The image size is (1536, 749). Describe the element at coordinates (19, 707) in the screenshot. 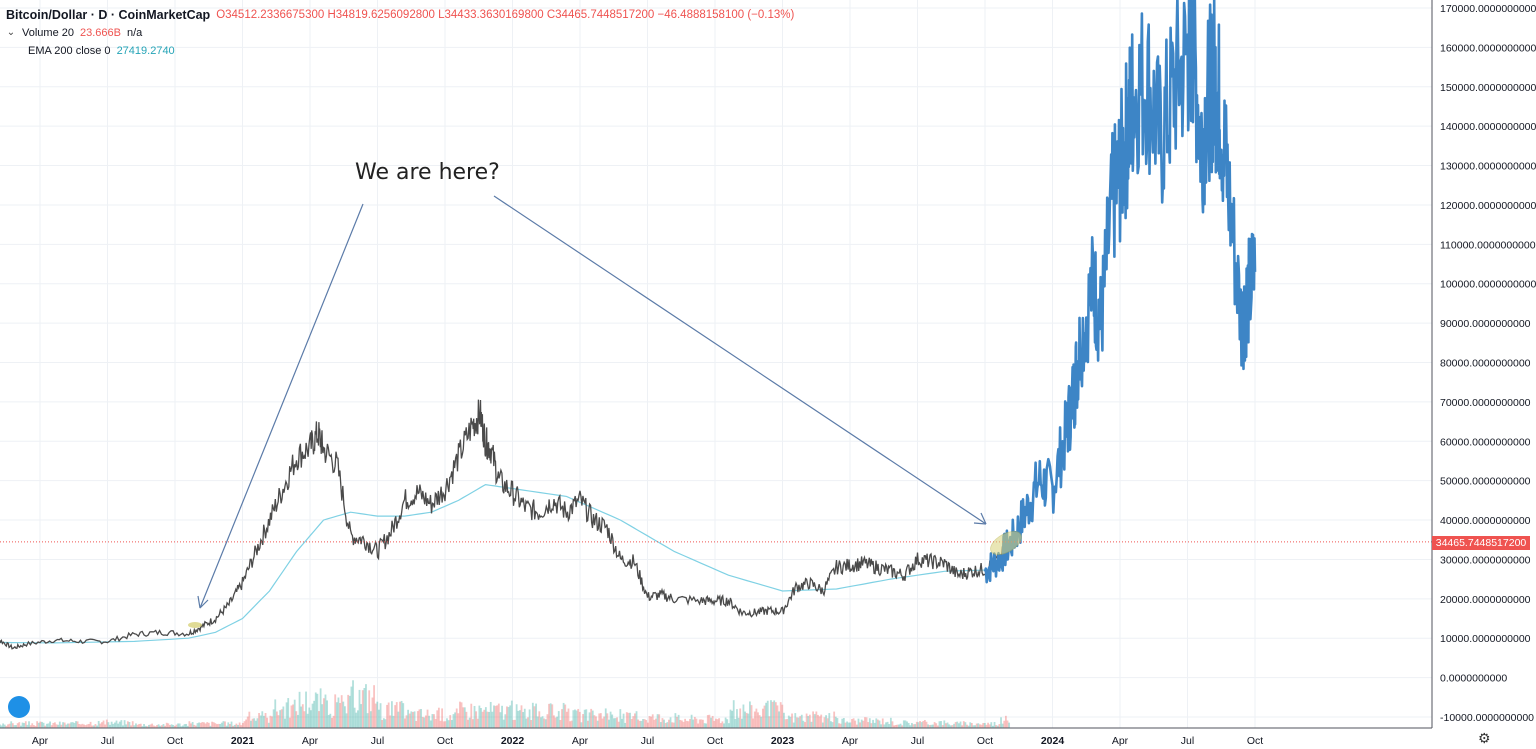

I see `tradingview-logo-icon` at that location.